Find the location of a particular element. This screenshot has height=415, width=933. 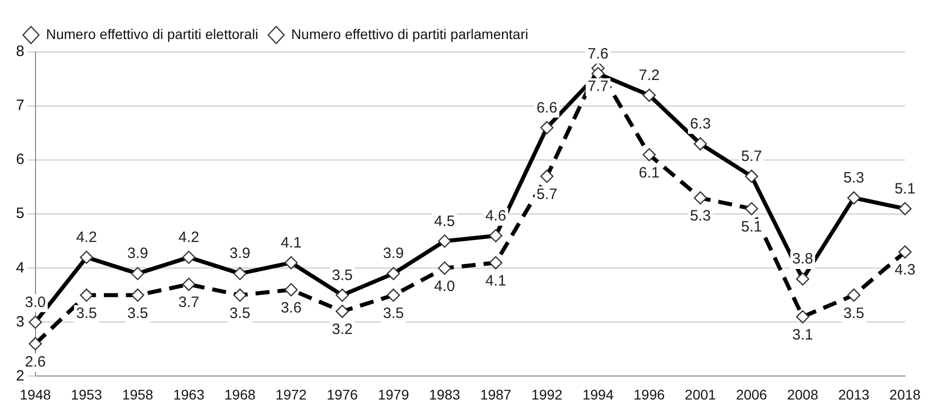

data-label: 2.6 is located at coordinates (35, 361).